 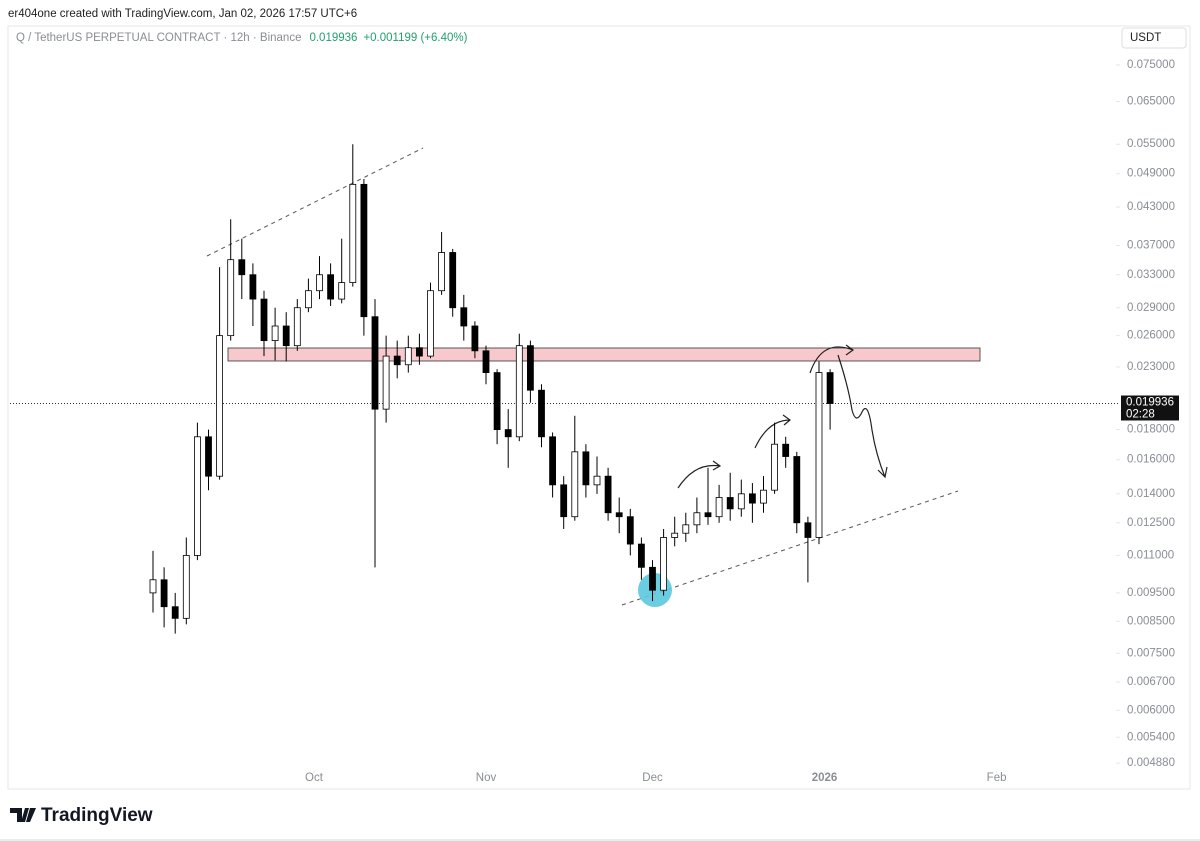 I want to click on y-tick-label: 0.033000, so click(x=1151, y=275).